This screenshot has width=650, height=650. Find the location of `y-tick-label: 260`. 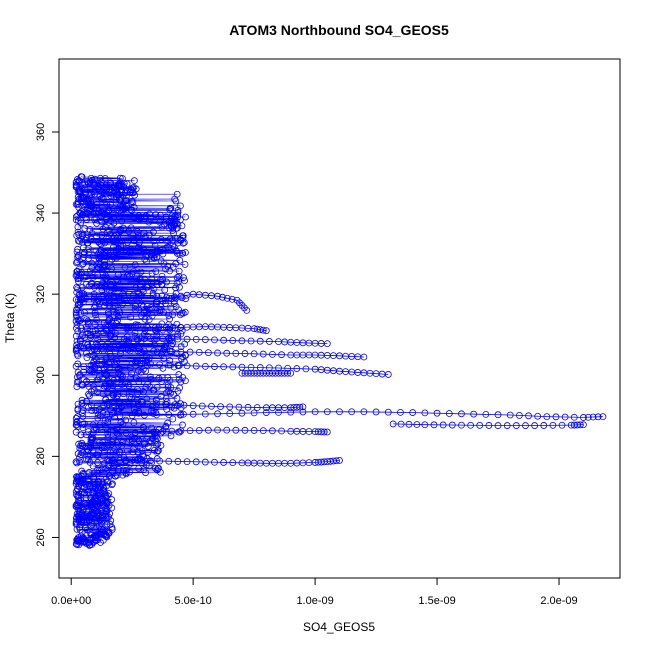

y-tick-label: 260 is located at coordinates (41, 537).